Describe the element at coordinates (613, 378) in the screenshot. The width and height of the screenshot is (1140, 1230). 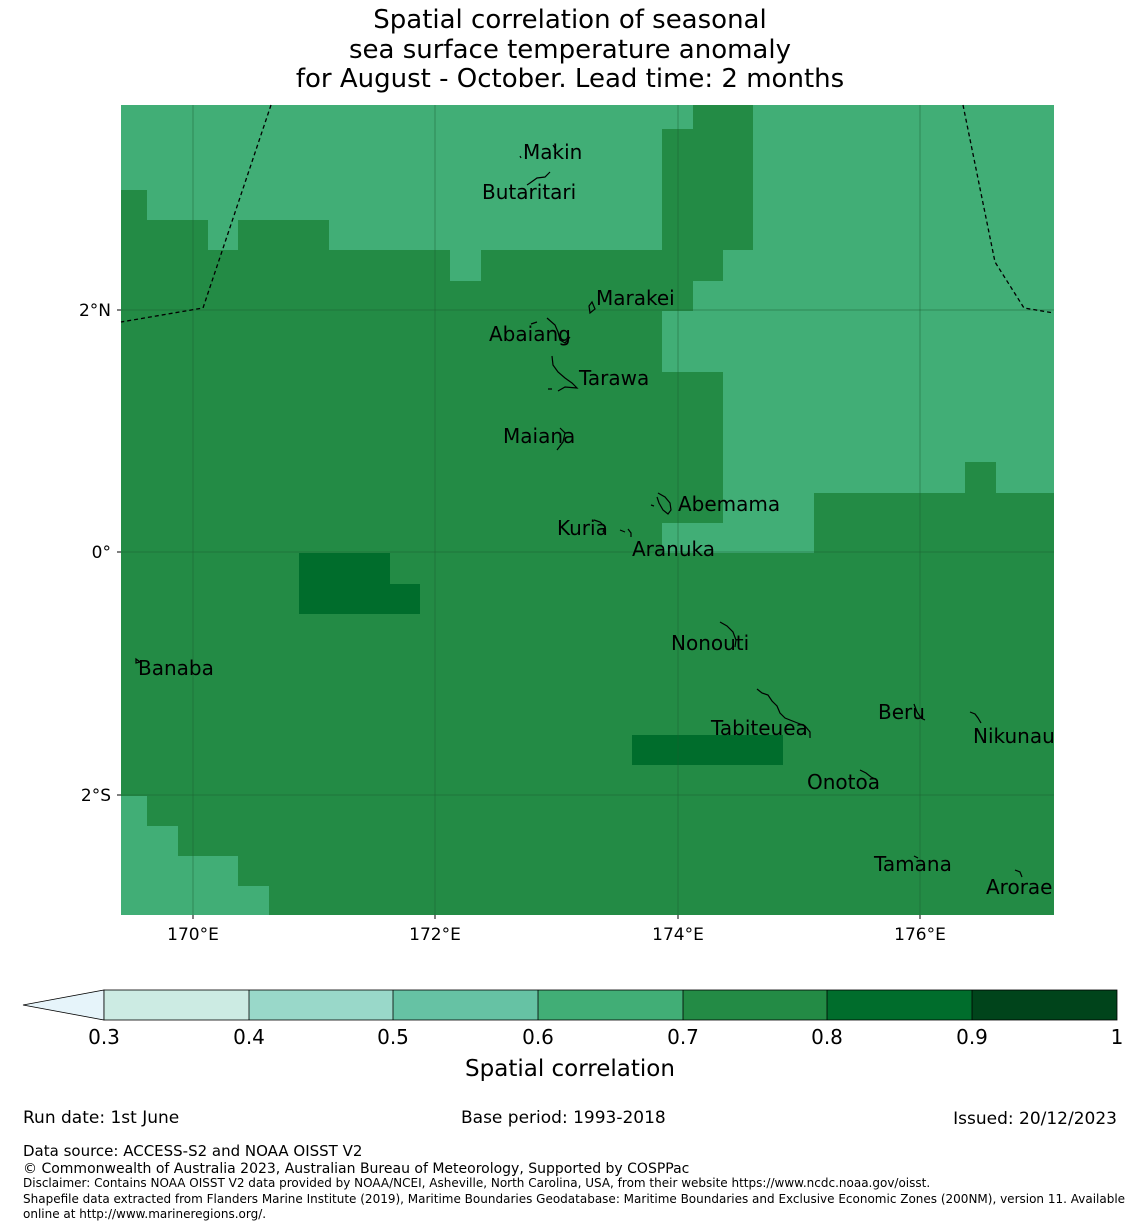
I see `label-tarawa: Tarawa` at that location.